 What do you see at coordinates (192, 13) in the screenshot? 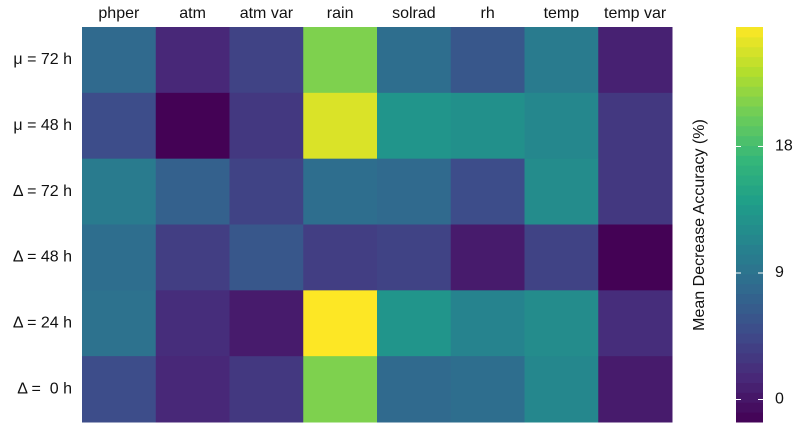
I see `x-tick-label: atm` at bounding box center [192, 13].